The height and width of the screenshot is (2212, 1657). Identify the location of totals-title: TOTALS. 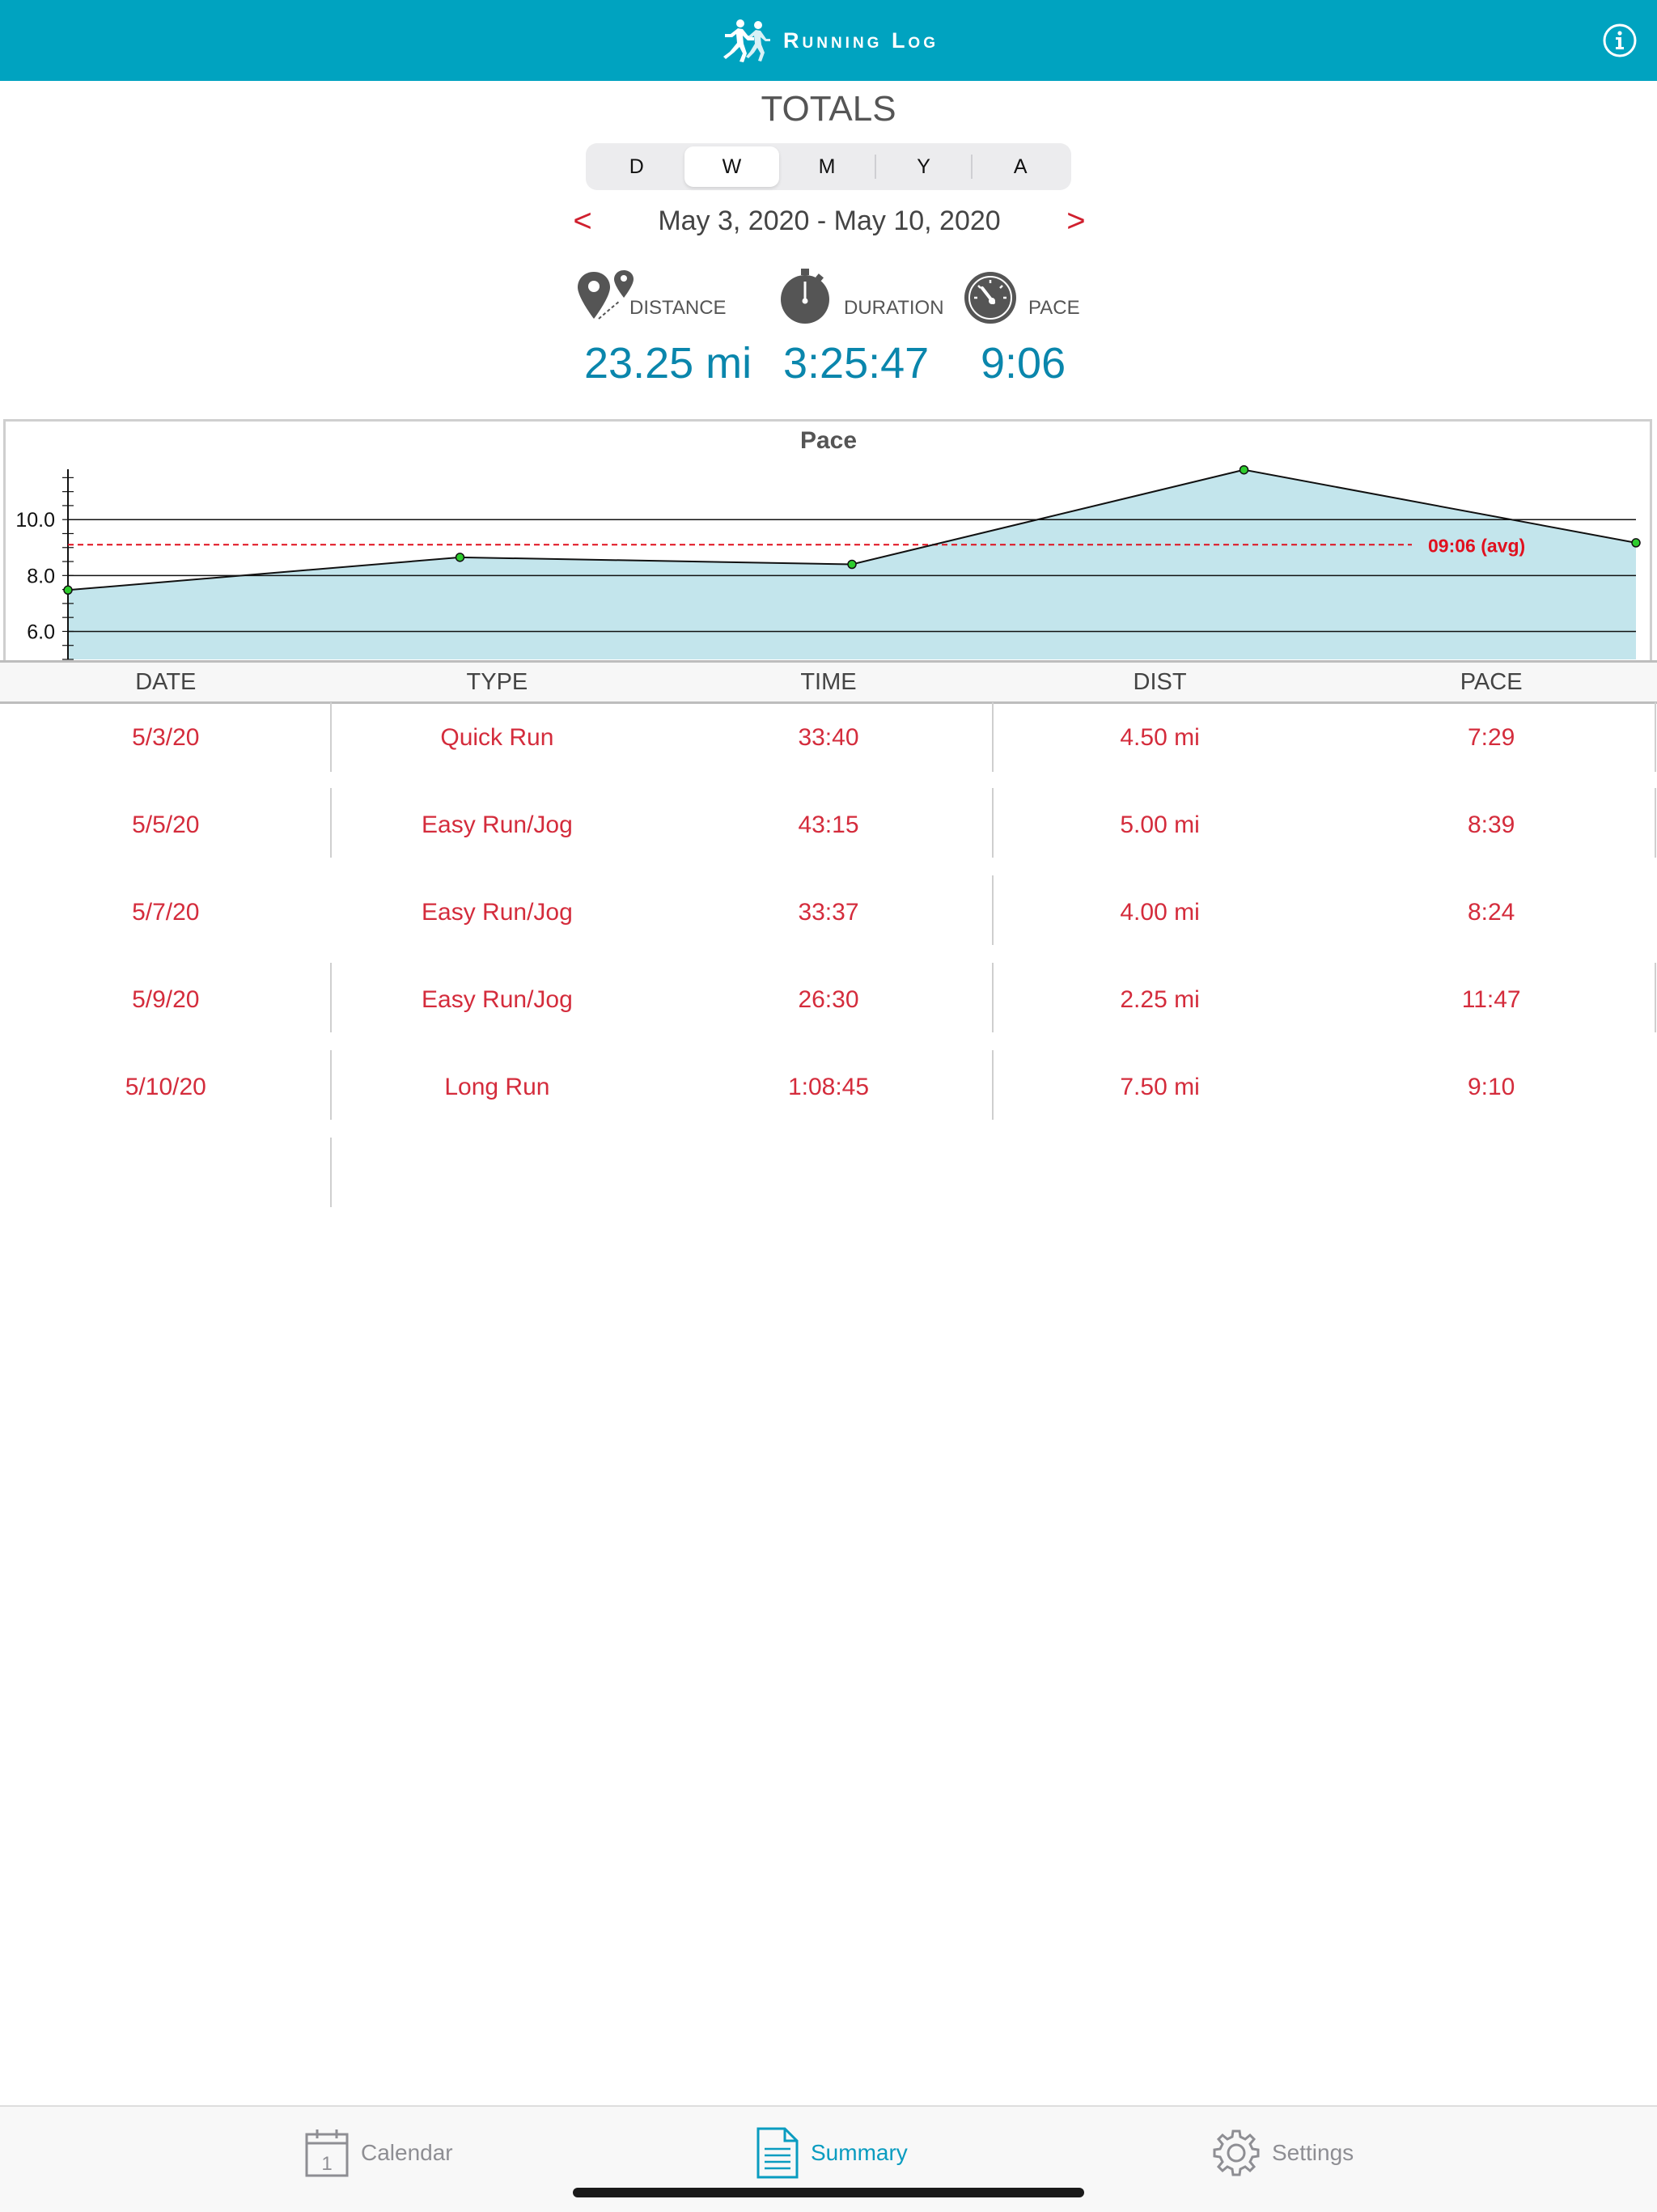
(828, 109).